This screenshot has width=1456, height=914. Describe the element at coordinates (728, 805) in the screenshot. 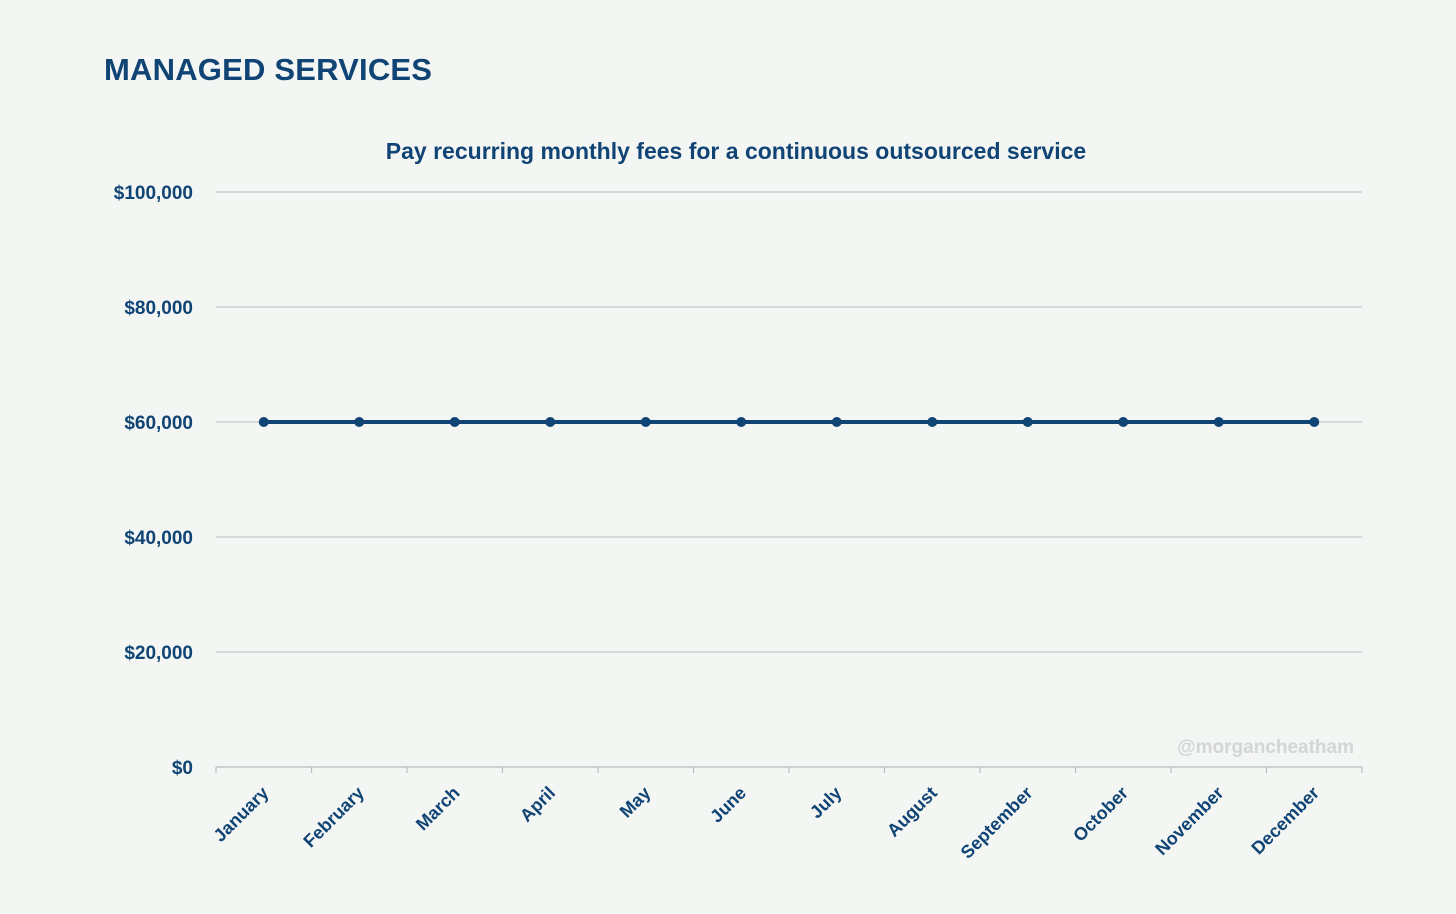

I see `x-tick-label: June` at that location.